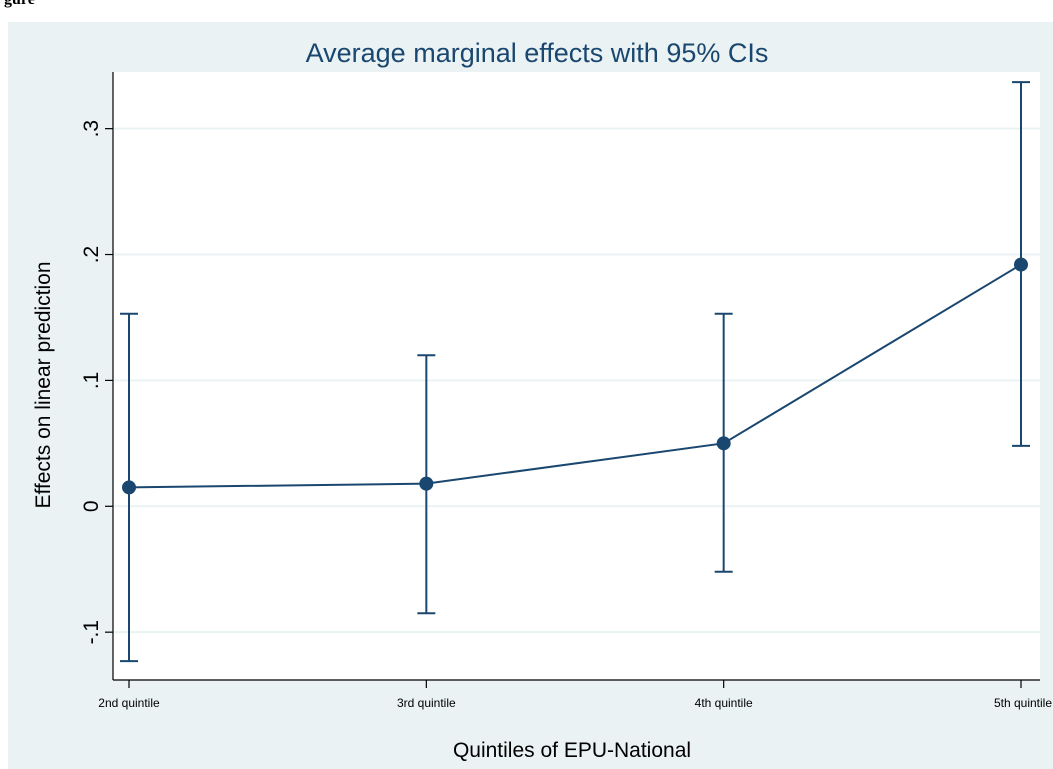 The image size is (1053, 769). Describe the element at coordinates (91, 129) in the screenshot. I see `y-tick-label: .3` at that location.